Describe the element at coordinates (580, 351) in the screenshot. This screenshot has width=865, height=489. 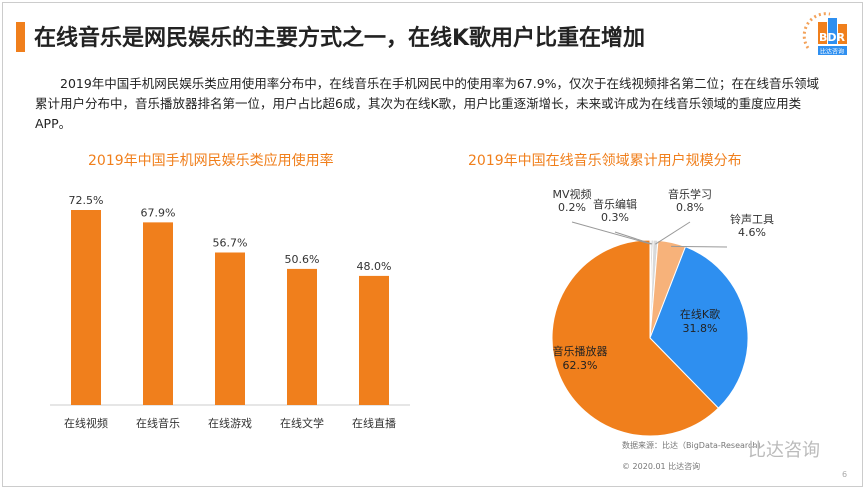
I see `slice-name: 音乐播放器` at that location.